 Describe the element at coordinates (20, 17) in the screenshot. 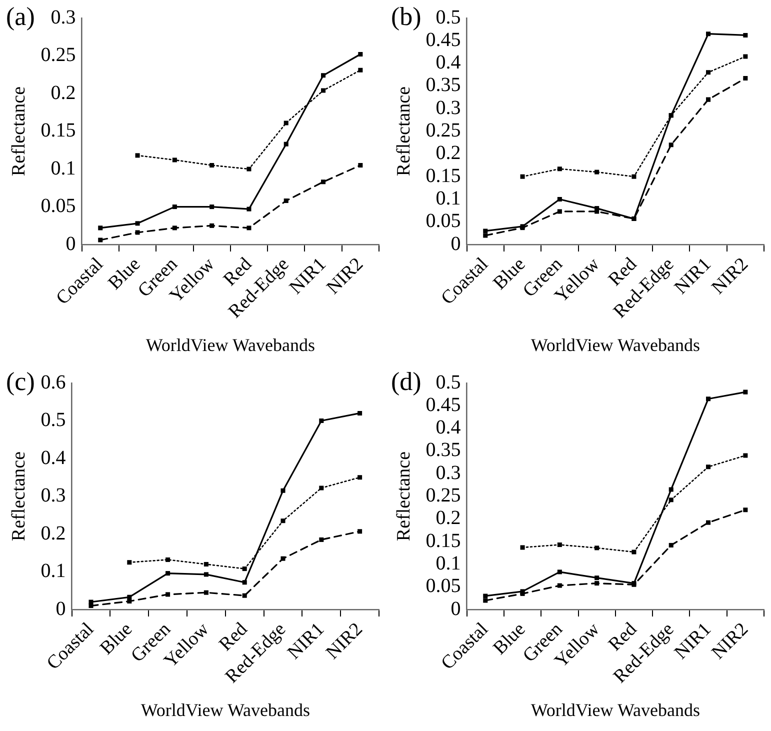

I see `chart-title: (a)` at that location.